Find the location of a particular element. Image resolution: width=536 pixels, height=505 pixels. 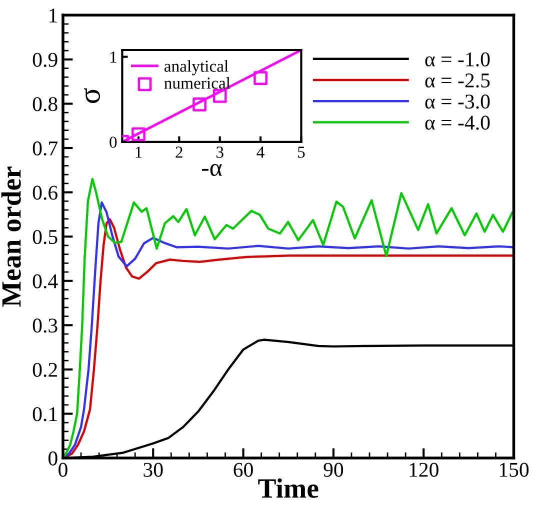

legend-label: α = -1.0 is located at coordinates (457, 59).